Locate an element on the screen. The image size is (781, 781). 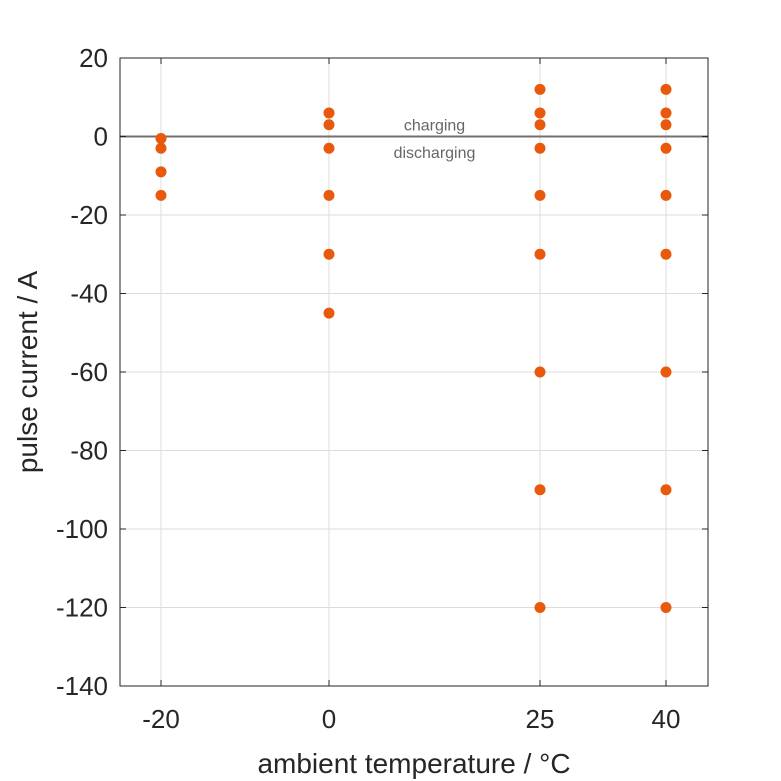
y-tick-label: -40 is located at coordinates (89, 294).